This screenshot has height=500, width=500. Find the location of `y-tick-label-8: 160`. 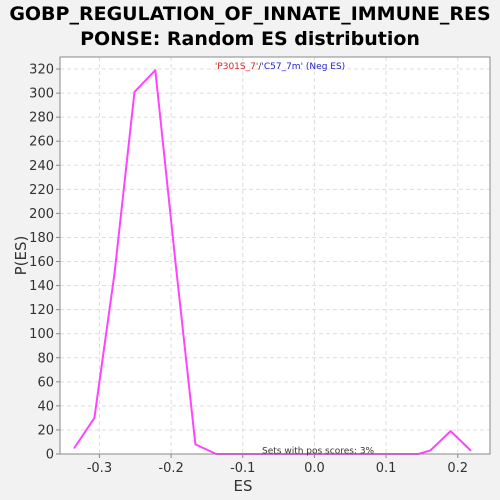

y-tick-label-8: 160 is located at coordinates (41, 262).